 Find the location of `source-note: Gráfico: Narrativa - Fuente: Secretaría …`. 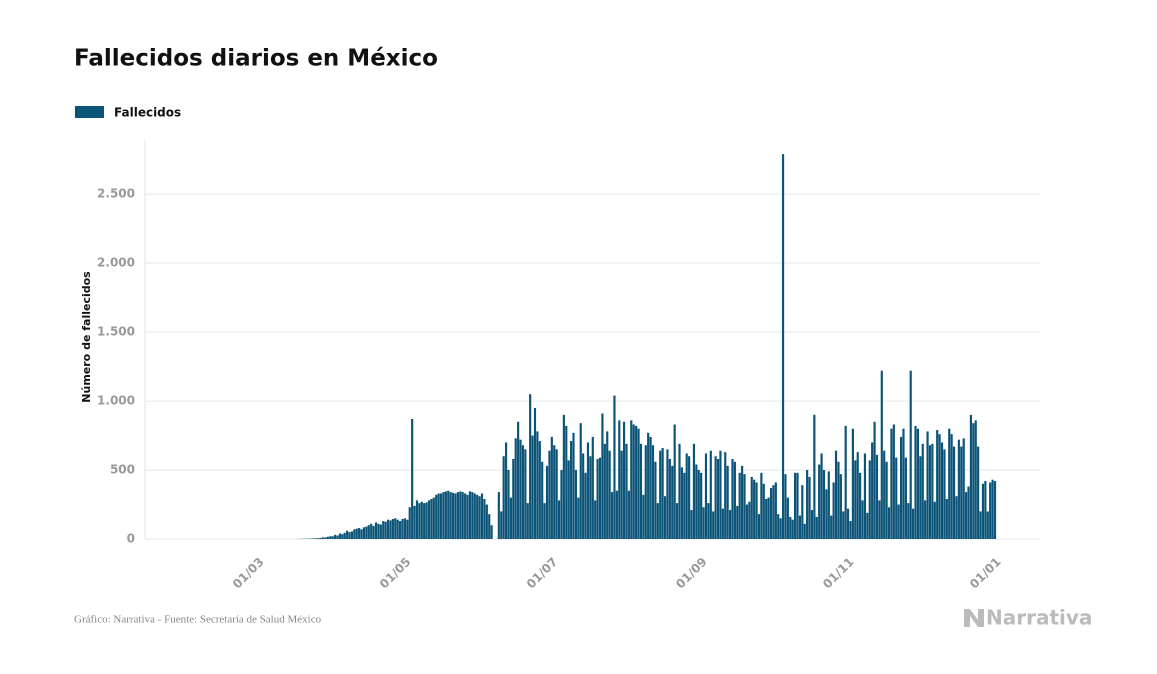

source-note: Gráfico: Narrativa - Fuente: Secretaría … is located at coordinates (198, 620).